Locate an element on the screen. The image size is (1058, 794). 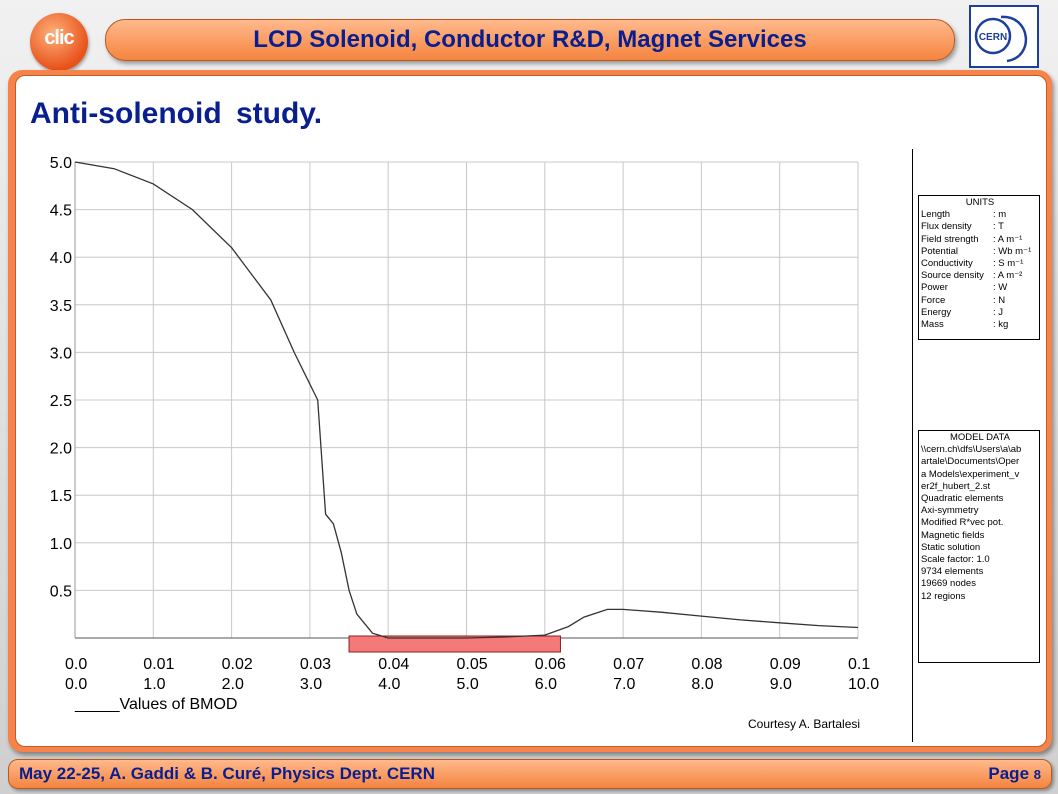
cern-logo: CERN is located at coordinates (1004, 36).